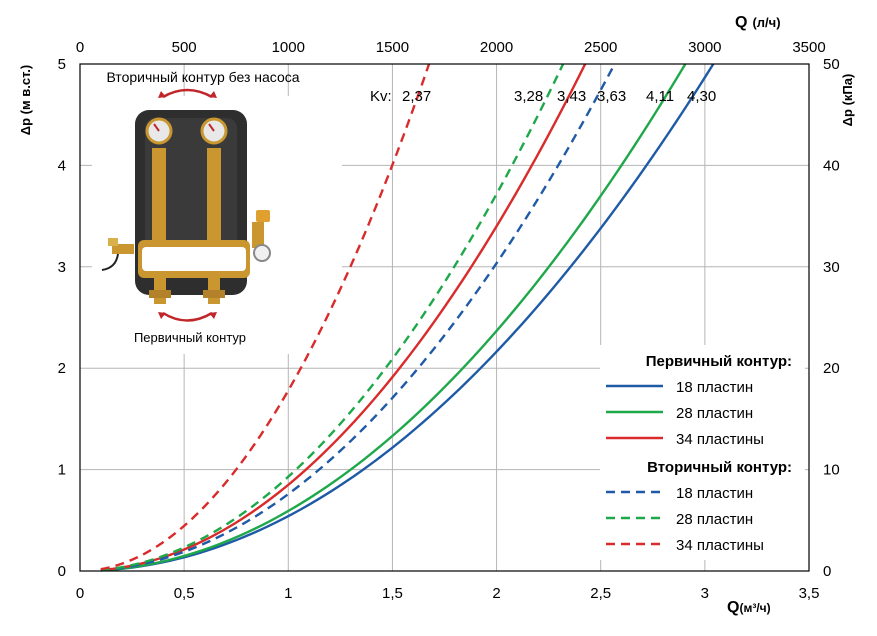 The height and width of the screenshot is (636, 877). Describe the element at coordinates (571, 96) in the screenshot. I see `kv-value: 3,43` at that location.